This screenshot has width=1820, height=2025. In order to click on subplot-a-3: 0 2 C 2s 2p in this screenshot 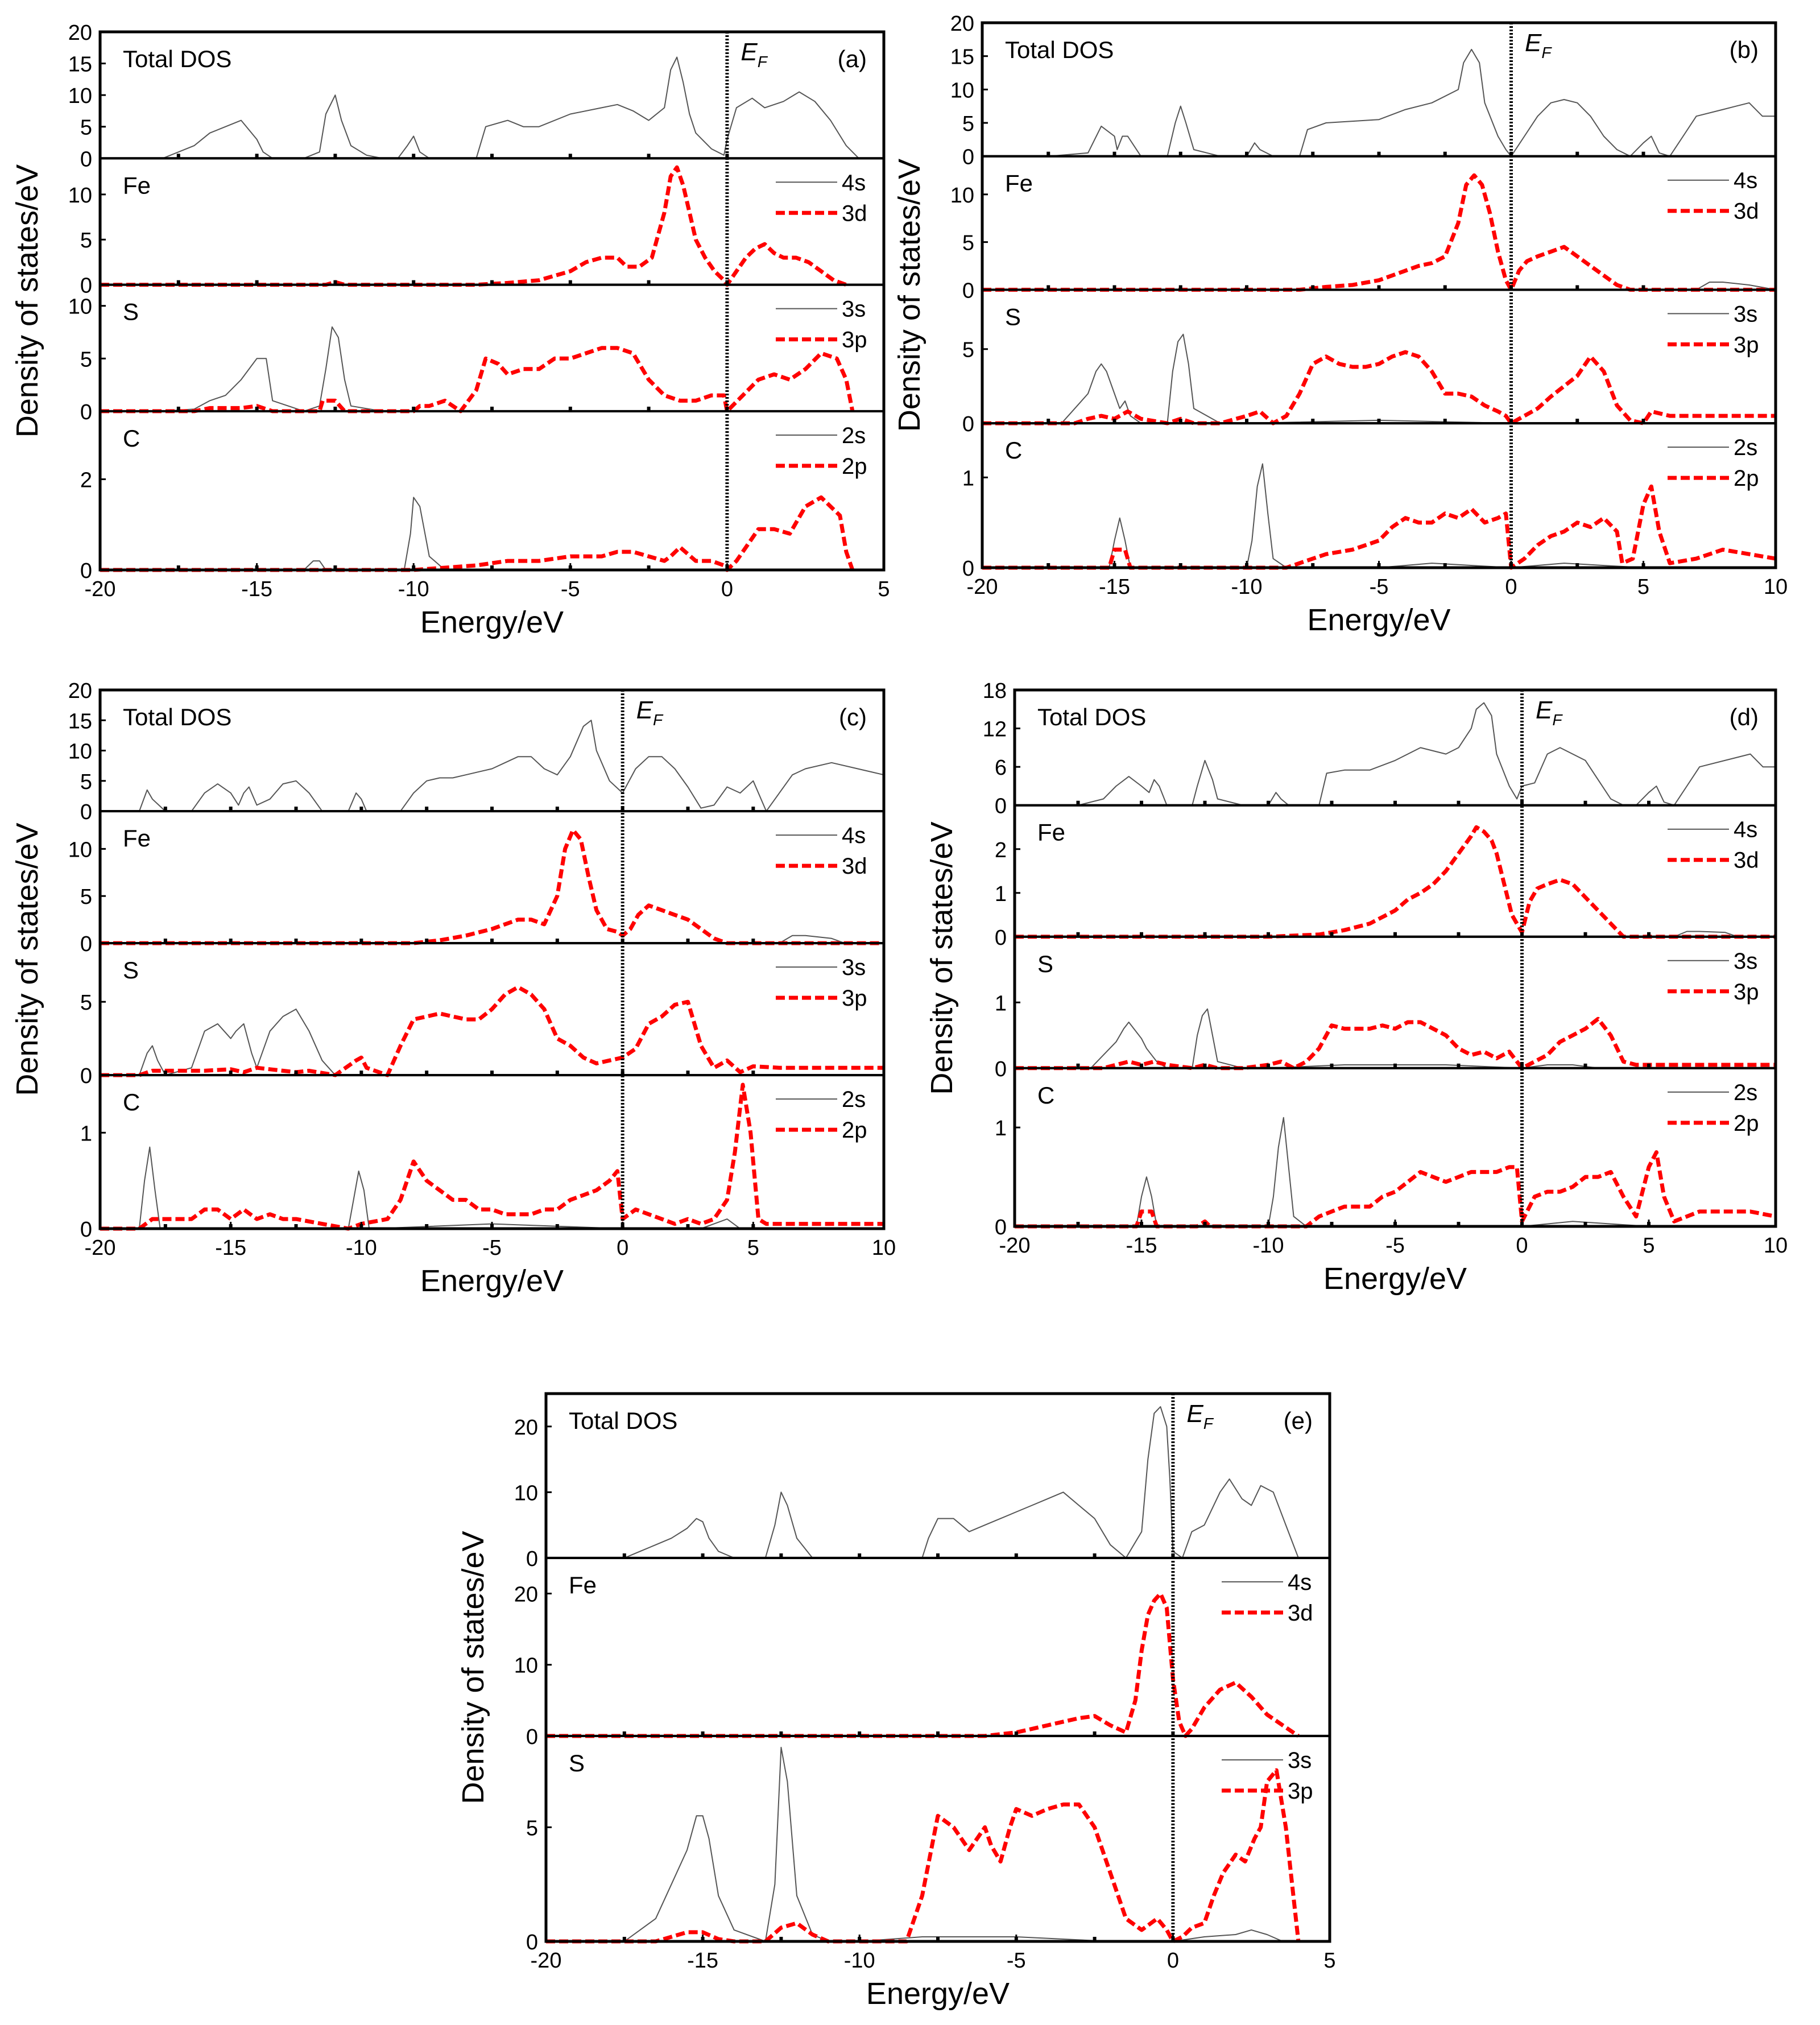, I will do `click(482, 496)`.